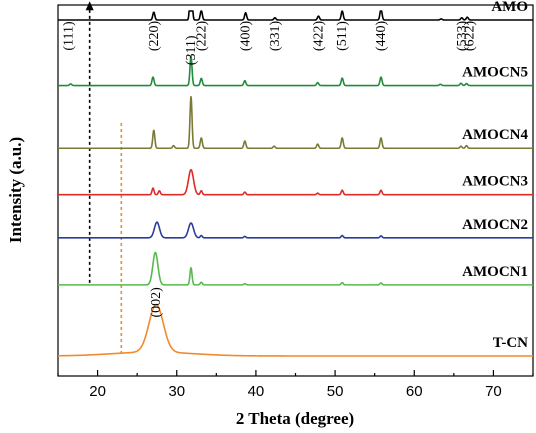 Image resolution: width=536 pixels, height=433 pixels. Describe the element at coordinates (68, 36) in the screenshot. I see `peak-label-111: (111)` at that location.